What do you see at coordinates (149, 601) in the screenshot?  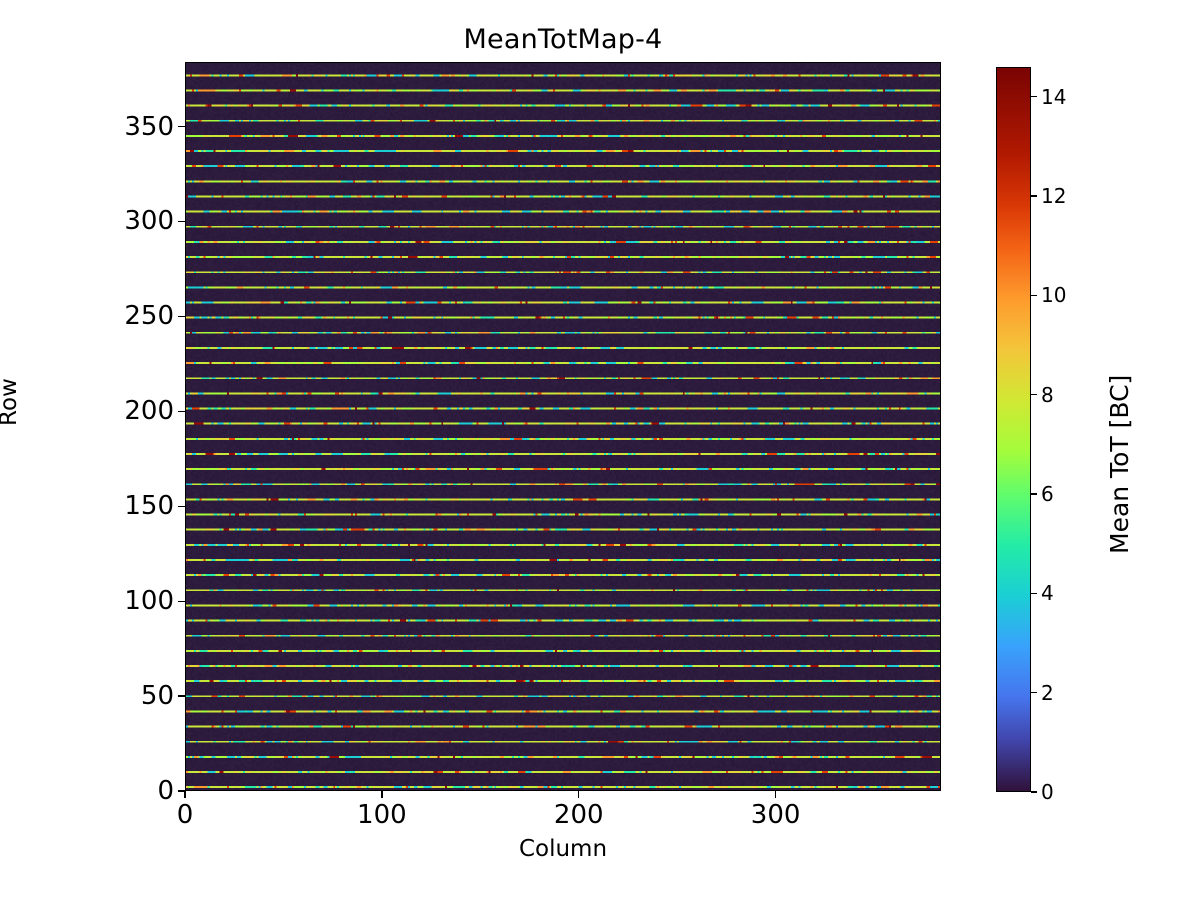 I see `y-tick-label: 100` at bounding box center [149, 601].